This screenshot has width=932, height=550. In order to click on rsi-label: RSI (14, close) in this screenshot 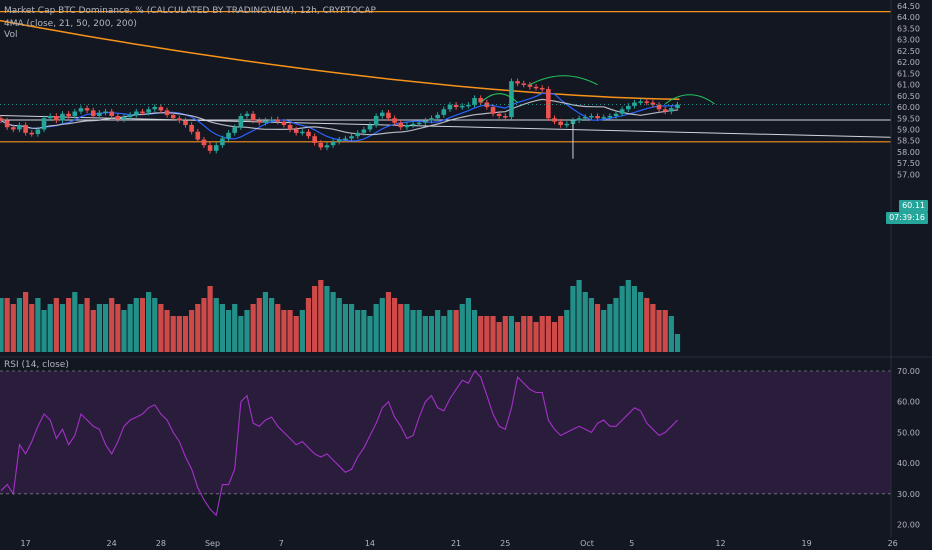, I will do `click(36, 365)`.